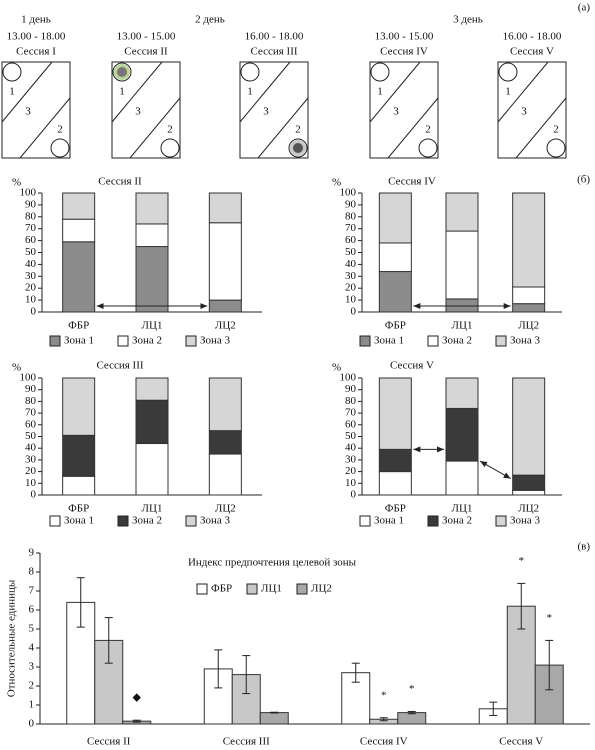  I want to click on marker, so click(298, 148).